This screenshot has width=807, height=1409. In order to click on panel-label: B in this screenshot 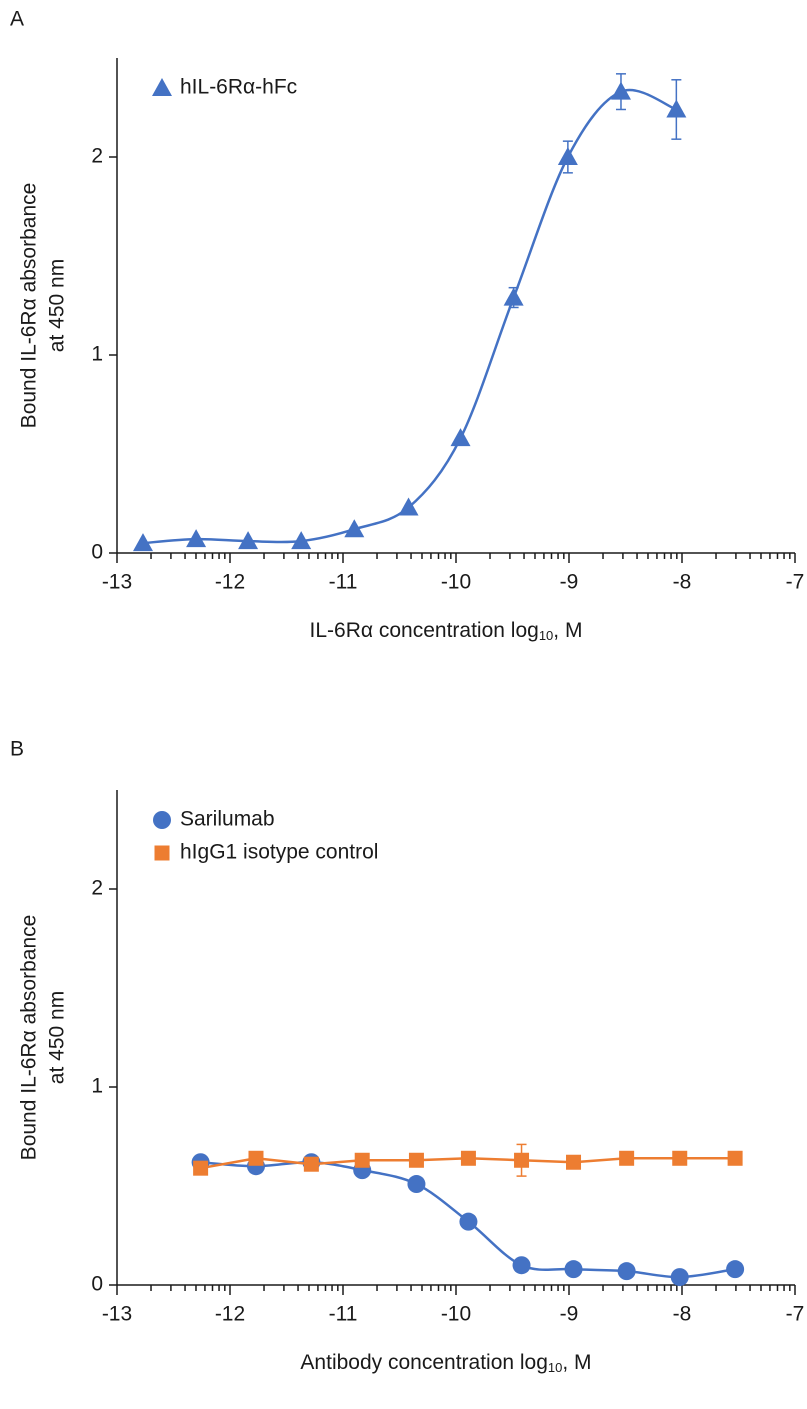, I will do `click(17, 749)`.